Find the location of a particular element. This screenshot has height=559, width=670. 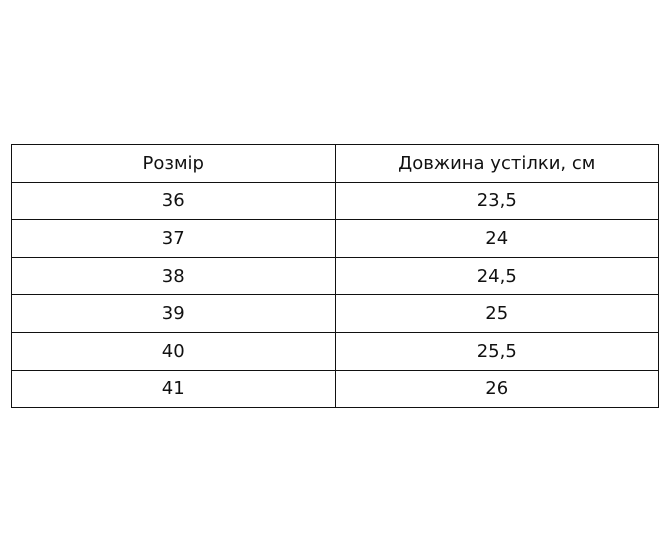

size-cell: 38 is located at coordinates (173, 276).